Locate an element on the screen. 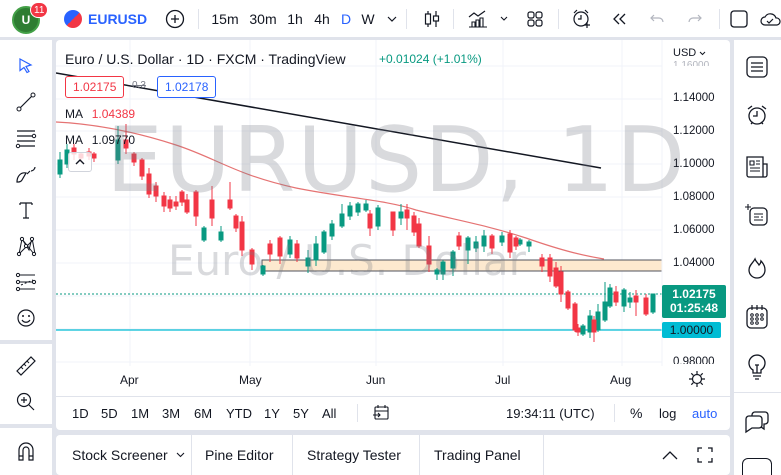  right-widget-bar is located at coordinates (757, 257).